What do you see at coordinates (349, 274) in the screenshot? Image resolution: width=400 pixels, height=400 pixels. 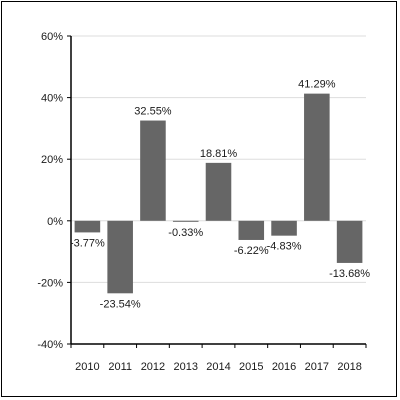 I see `data-label: -13.68%` at bounding box center [349, 274].